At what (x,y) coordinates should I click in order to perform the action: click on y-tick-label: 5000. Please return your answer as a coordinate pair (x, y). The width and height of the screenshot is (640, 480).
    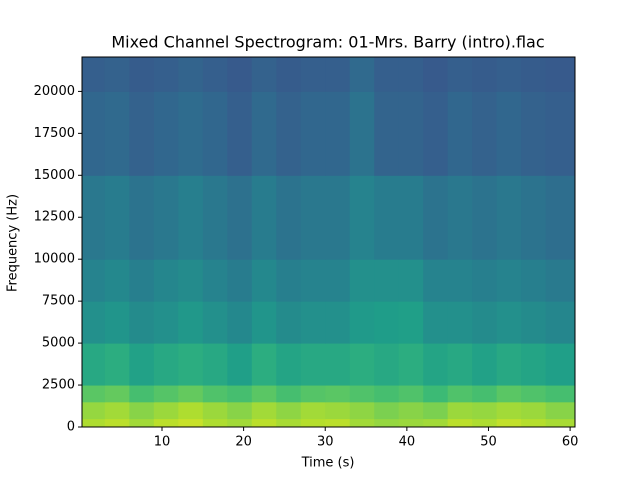
    Looking at the image, I should click on (58, 343).